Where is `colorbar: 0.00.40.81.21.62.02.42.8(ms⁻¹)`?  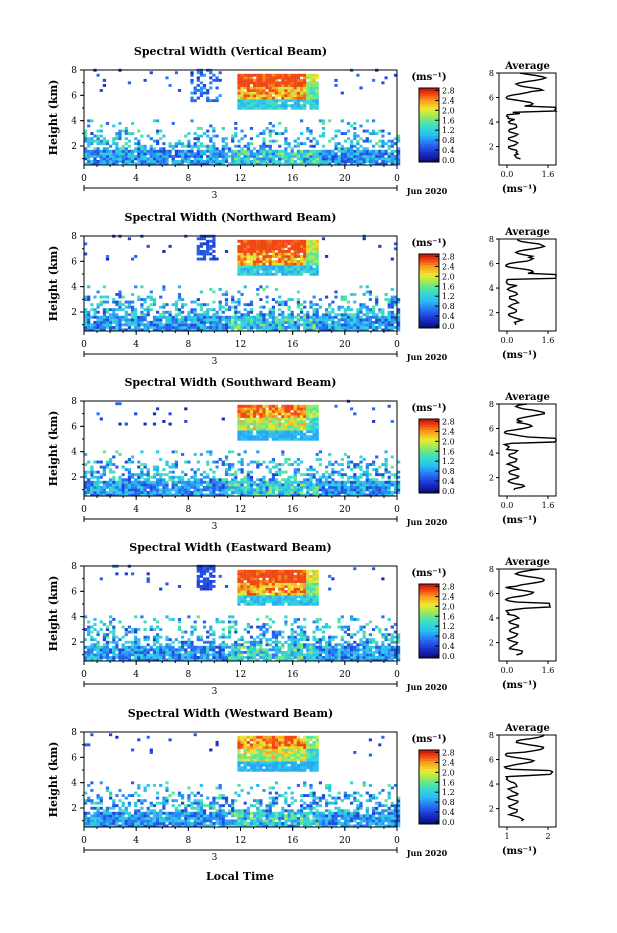 colorbar: 0.00.40.81.21.62.02.42.8(ms⁻¹) is located at coordinates (432, 118).